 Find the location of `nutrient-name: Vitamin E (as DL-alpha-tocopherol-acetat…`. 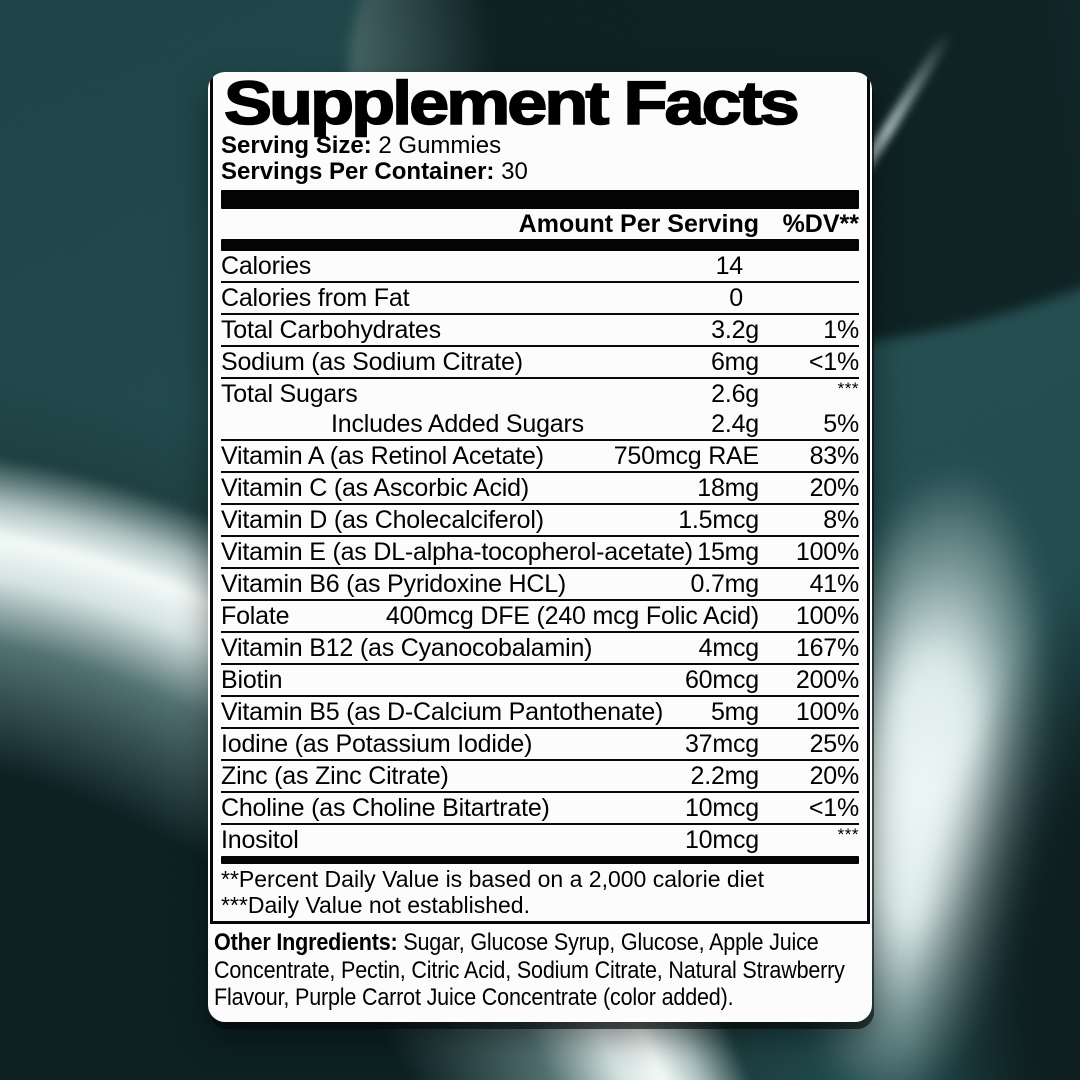

nutrient-name: Vitamin E (as DL-alpha-tocopherol-acetat… is located at coordinates (457, 552).